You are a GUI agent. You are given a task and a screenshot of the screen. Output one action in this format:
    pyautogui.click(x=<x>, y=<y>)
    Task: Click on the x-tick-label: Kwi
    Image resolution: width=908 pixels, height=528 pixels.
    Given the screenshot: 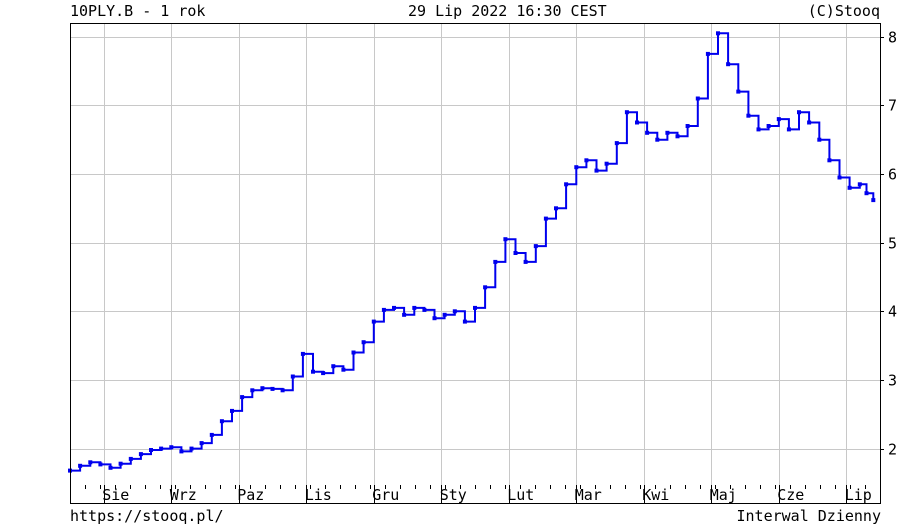 What is the action you would take?
    pyautogui.click(x=655, y=495)
    